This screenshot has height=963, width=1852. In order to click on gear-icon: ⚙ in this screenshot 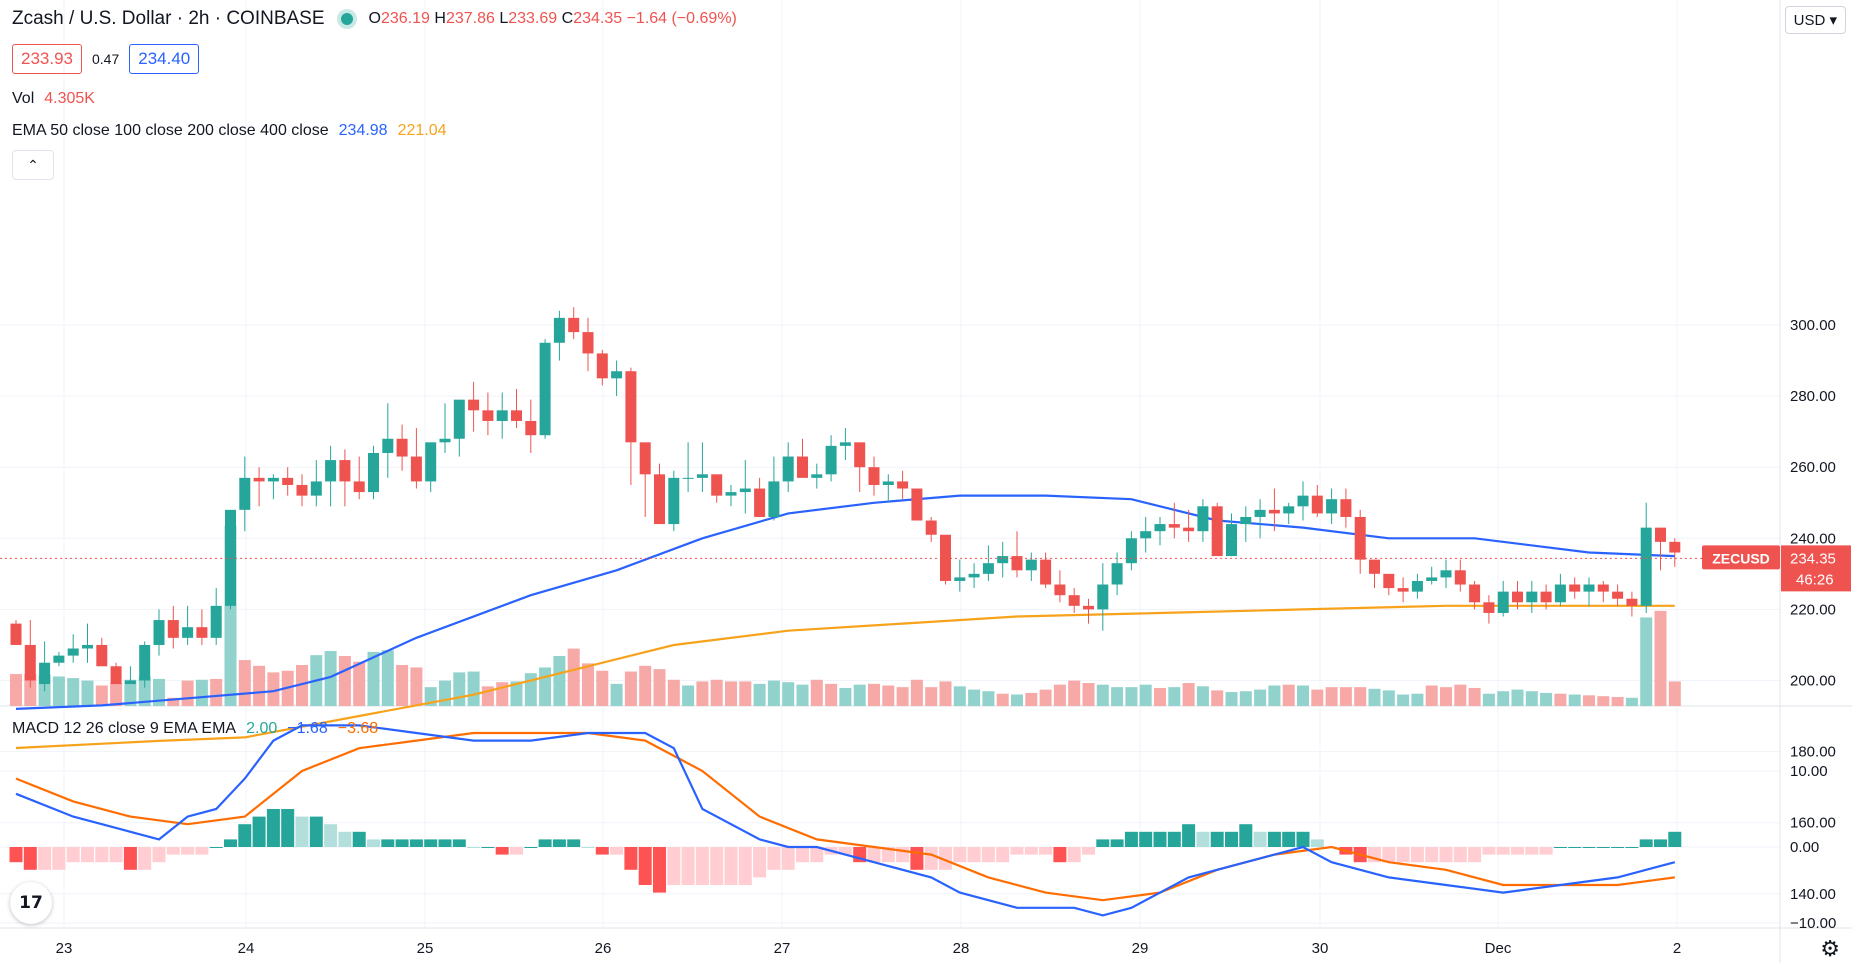, I will do `click(1830, 948)`.